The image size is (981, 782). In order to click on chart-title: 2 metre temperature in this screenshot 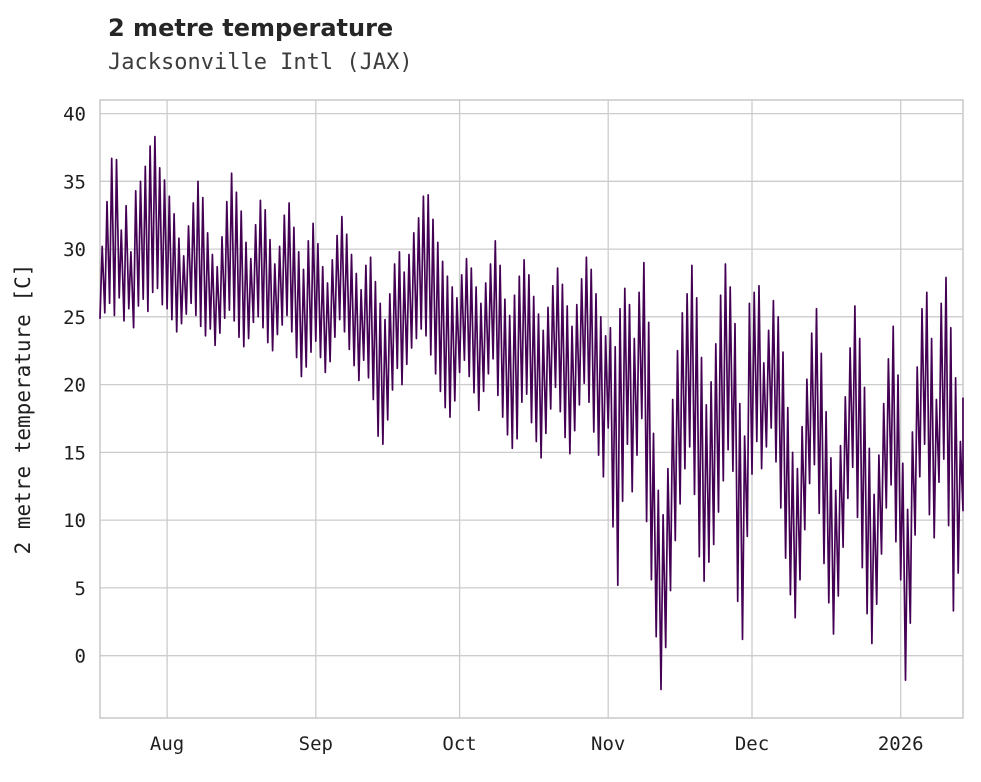, I will do `click(251, 28)`.